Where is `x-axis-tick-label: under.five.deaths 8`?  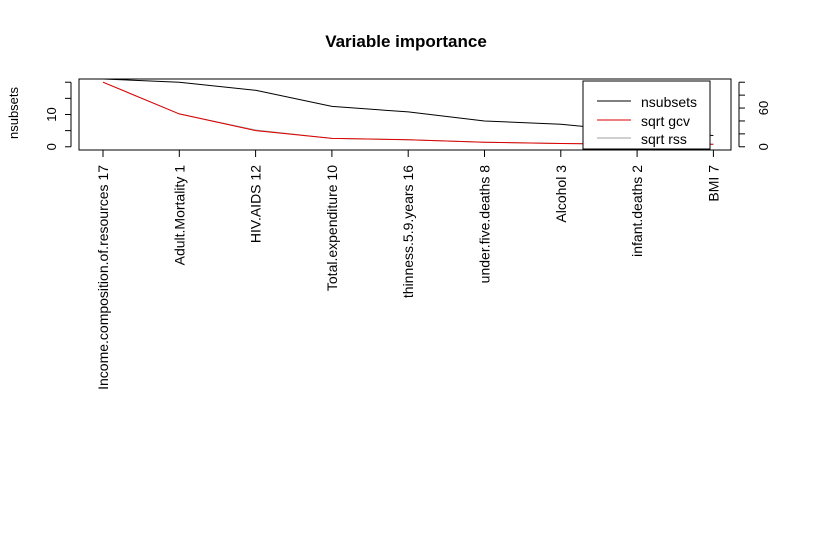 x-axis-tick-label: under.five.deaths 8 is located at coordinates (485, 224).